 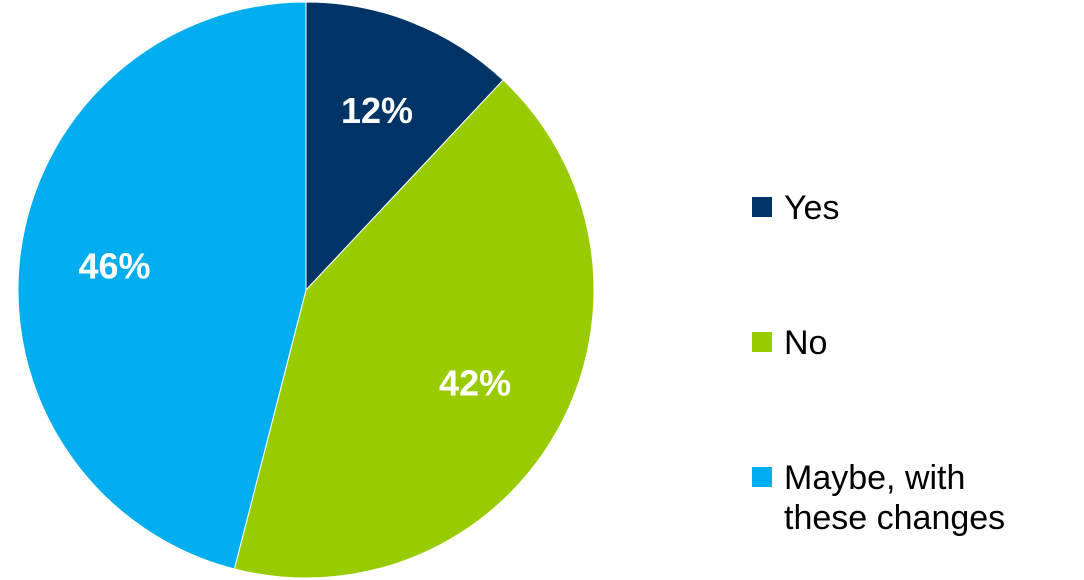 What do you see at coordinates (762, 477) in the screenshot?
I see `legend-swatch-maybe-with-these-changes` at bounding box center [762, 477].